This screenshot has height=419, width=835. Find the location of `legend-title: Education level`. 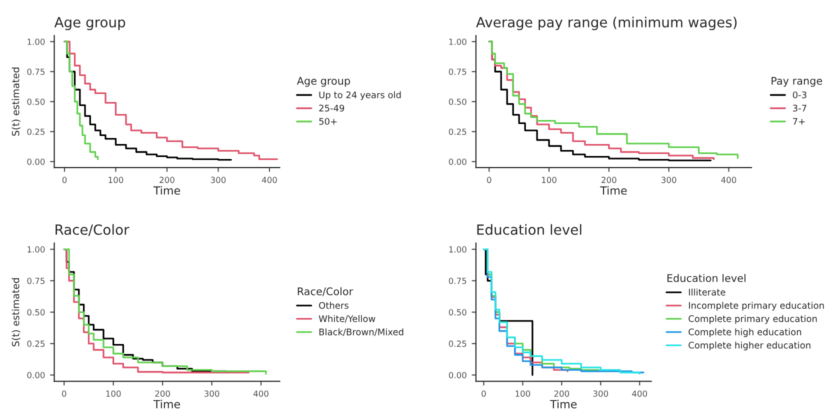

legend-title: Education level is located at coordinates (706, 278).